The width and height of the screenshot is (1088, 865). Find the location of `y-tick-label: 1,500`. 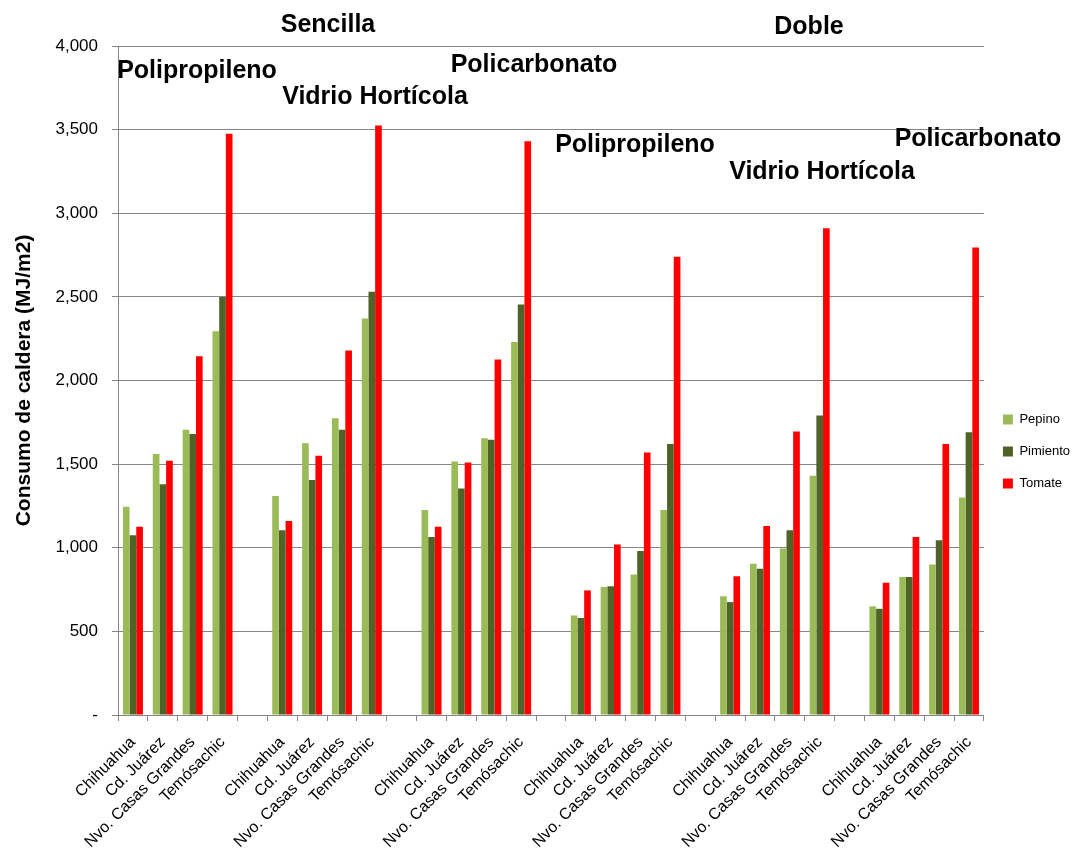

y-tick-label: 1,500 is located at coordinates (76, 463).